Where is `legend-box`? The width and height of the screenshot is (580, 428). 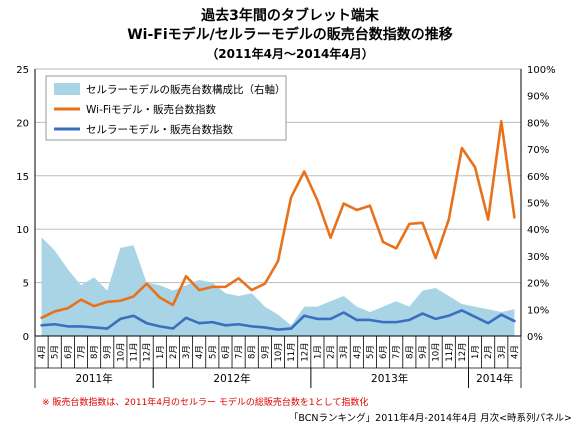 legend-box is located at coordinates (166, 108).